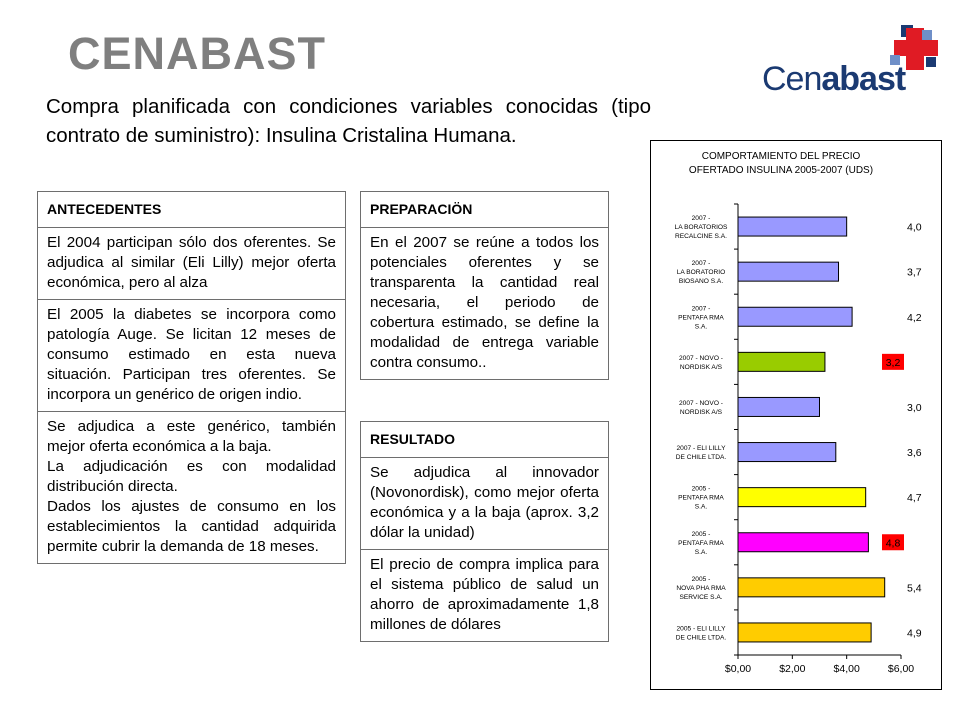  What do you see at coordinates (781, 156) in the screenshot?
I see `chart-title-line: COMPORTAMIENTO DEL PRECIO` at bounding box center [781, 156].